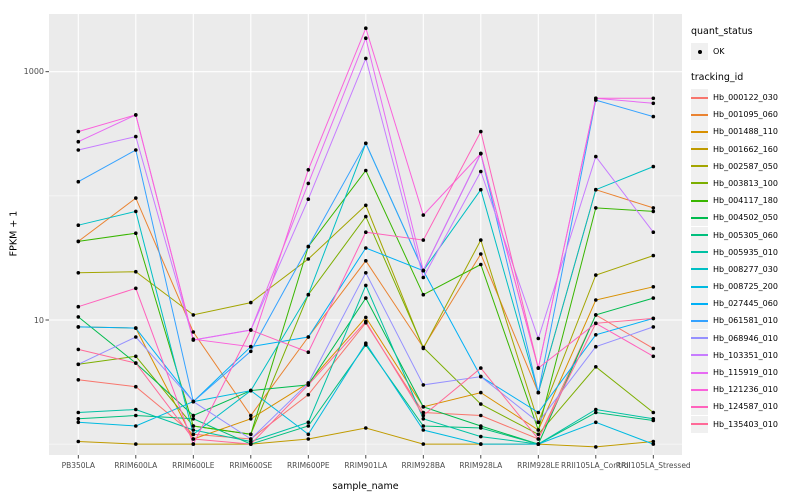 The width and height of the screenshot is (800, 500). What do you see at coordinates (745, 115) in the screenshot?
I see `legend-item-Hb_001095_060: Hb_001095_060` at bounding box center [745, 115].